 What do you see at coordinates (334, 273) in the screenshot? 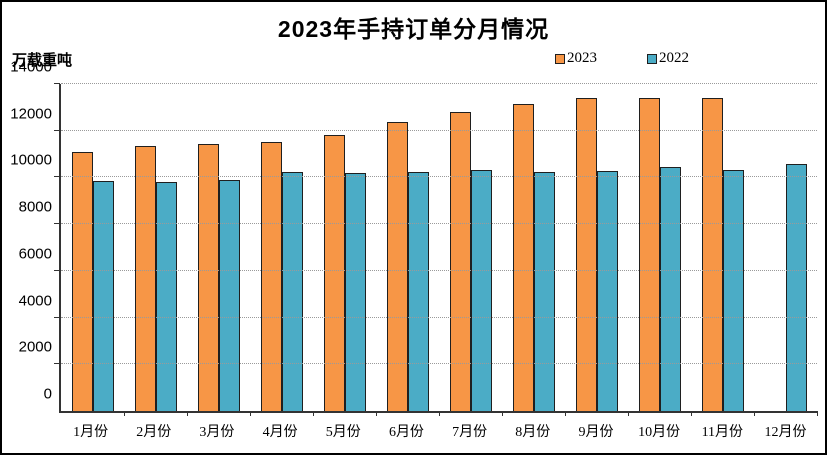
I see `bar-2023-5月份` at bounding box center [334, 273].